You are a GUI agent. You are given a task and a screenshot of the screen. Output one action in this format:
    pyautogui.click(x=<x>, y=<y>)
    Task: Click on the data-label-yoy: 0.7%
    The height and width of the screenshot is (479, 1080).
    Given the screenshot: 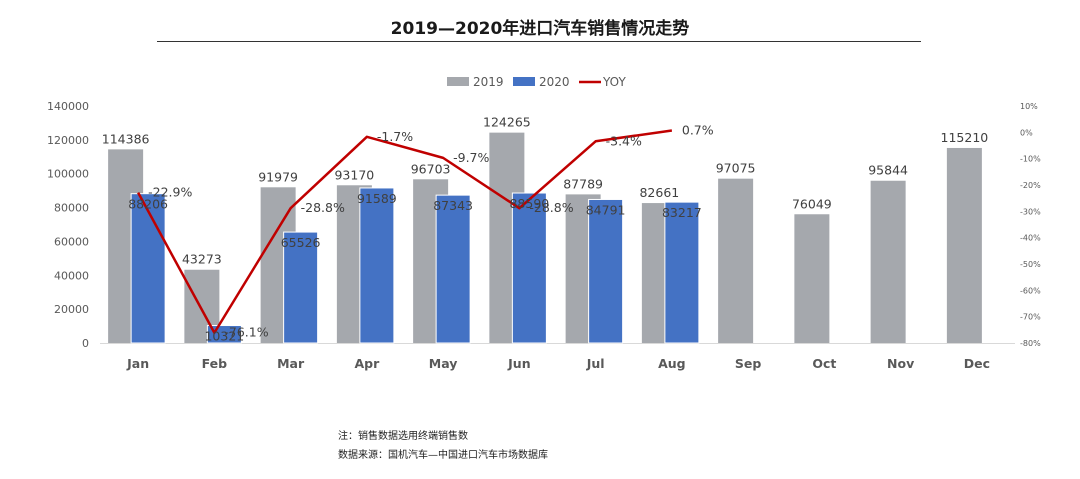 What is the action you would take?
    pyautogui.click(x=698, y=129)
    